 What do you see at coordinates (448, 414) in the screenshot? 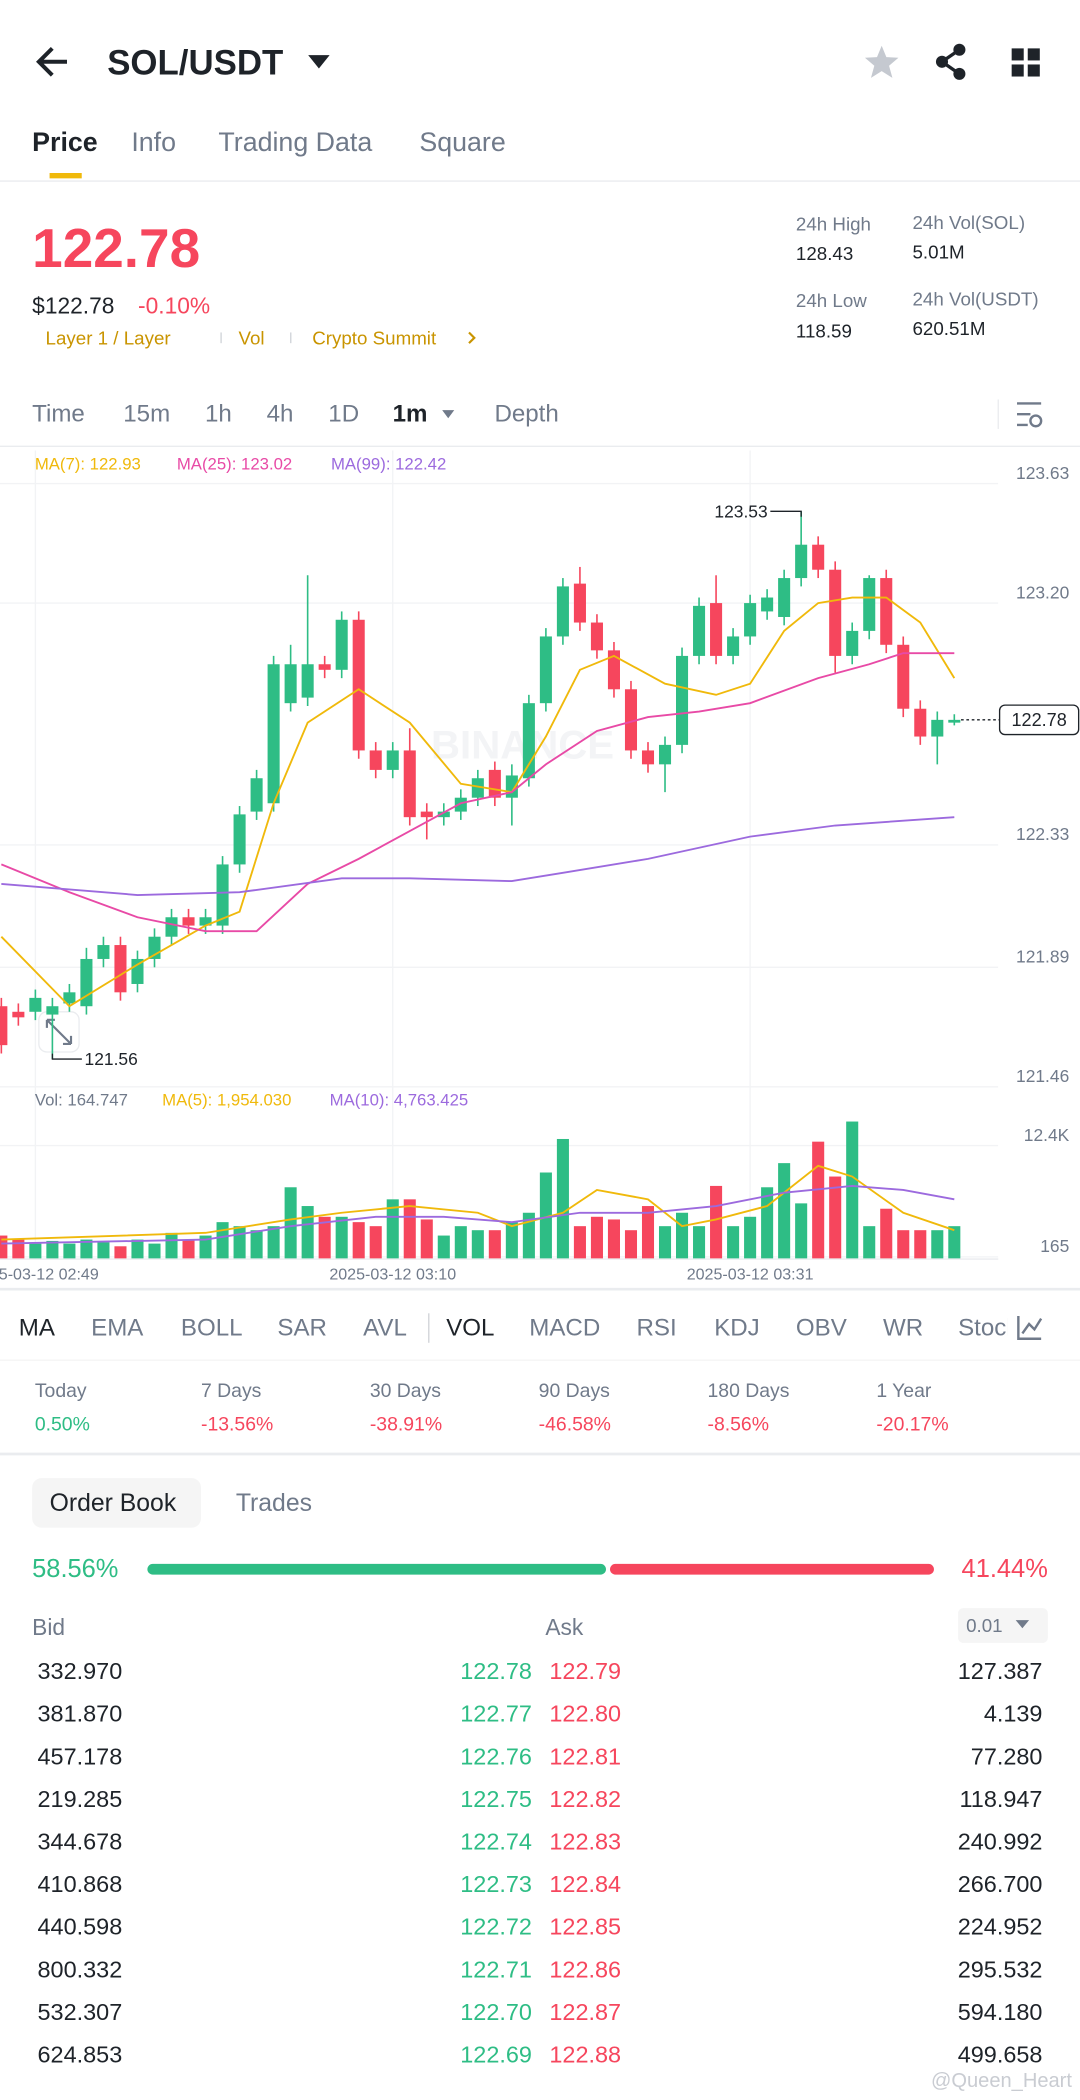
I see `interval-dropdown` at bounding box center [448, 414].